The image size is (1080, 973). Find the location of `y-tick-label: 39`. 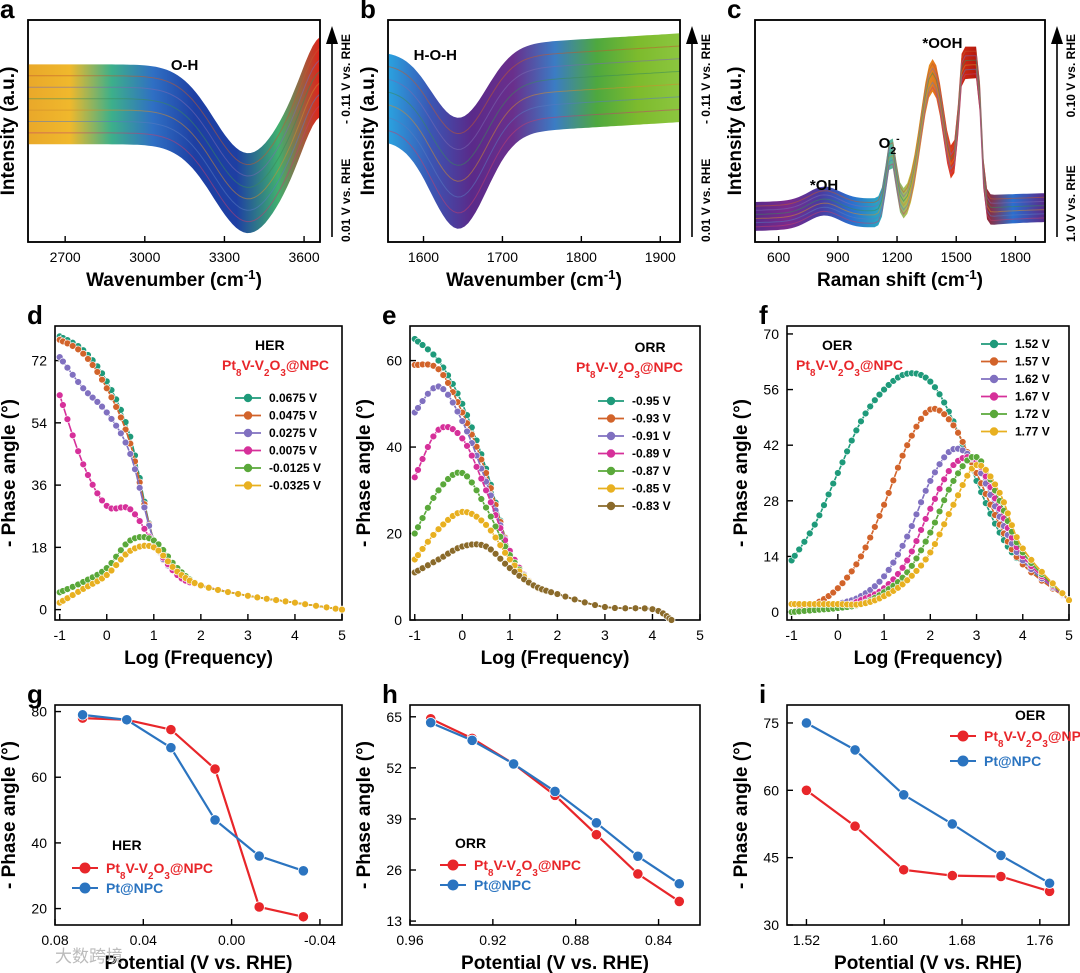

y-tick-label: 39 is located at coordinates (394, 819).